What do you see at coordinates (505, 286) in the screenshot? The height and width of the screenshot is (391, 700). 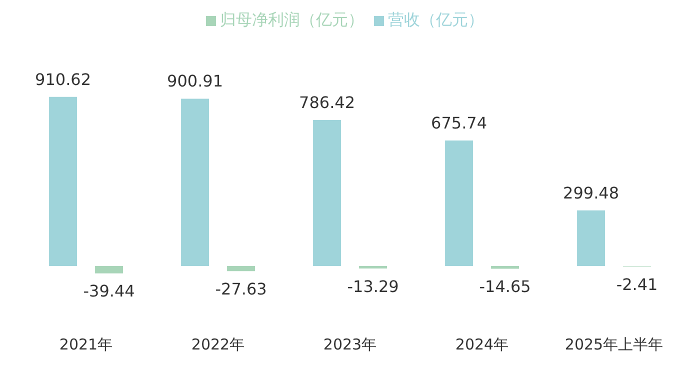 I see `data-label: -14.65` at bounding box center [505, 286].